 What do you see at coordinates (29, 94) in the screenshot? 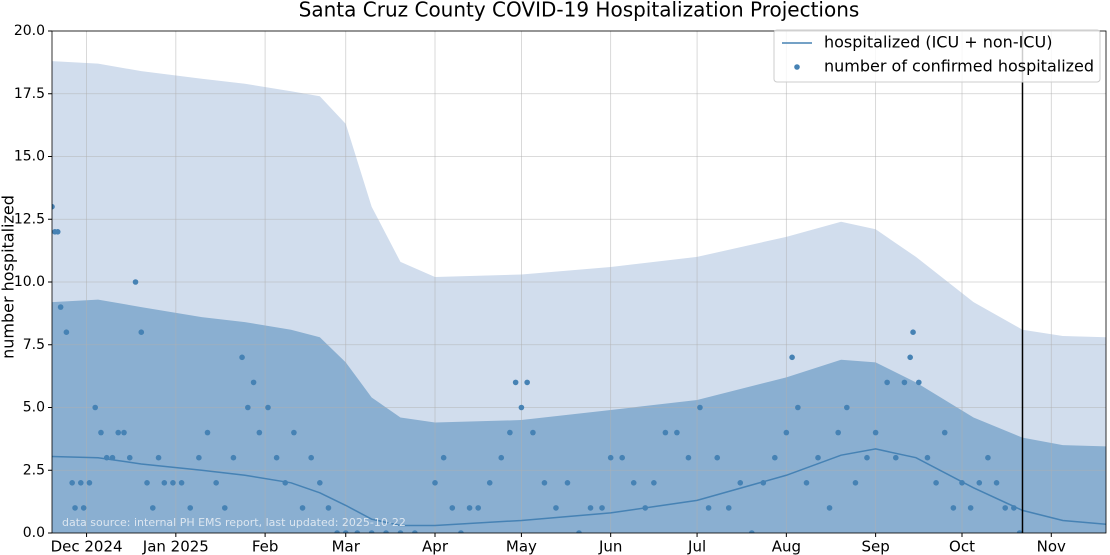
I see `y-tick-label: 17.5` at bounding box center [29, 94].